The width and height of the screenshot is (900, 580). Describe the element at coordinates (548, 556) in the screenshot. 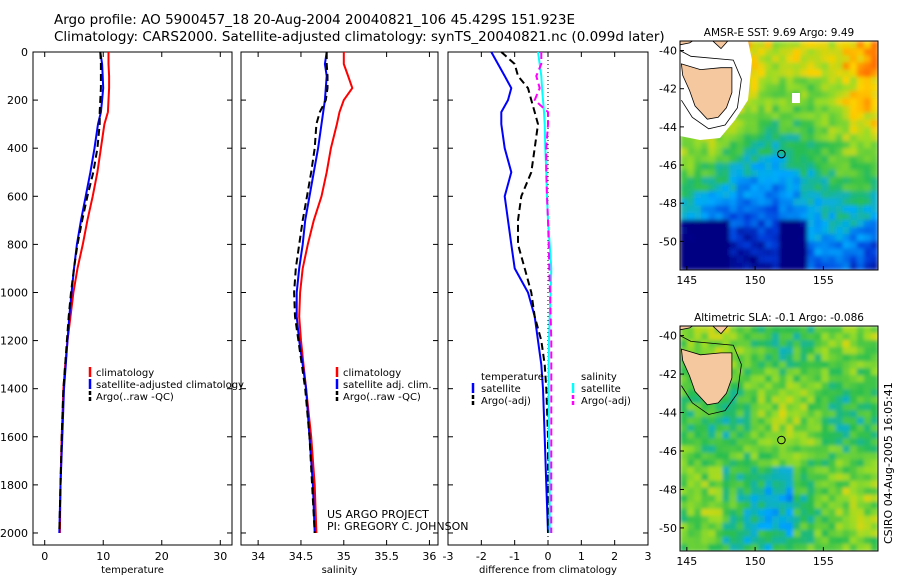

I see `x-tick-label: 0` at that location.